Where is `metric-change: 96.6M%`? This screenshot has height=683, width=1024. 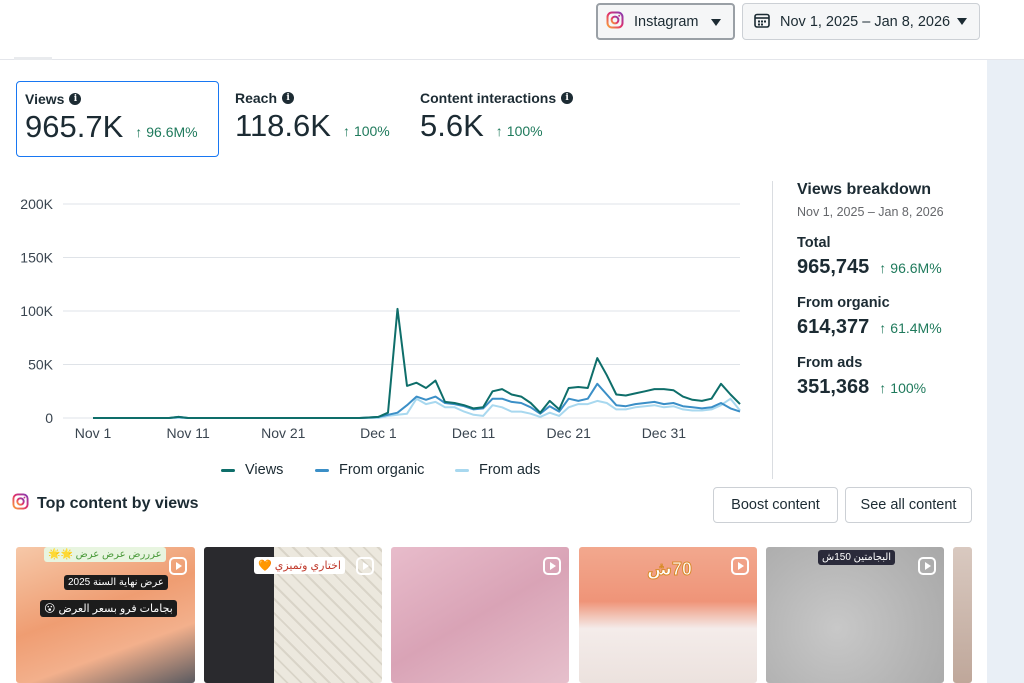 metric-change: 96.6M% is located at coordinates (172, 132).